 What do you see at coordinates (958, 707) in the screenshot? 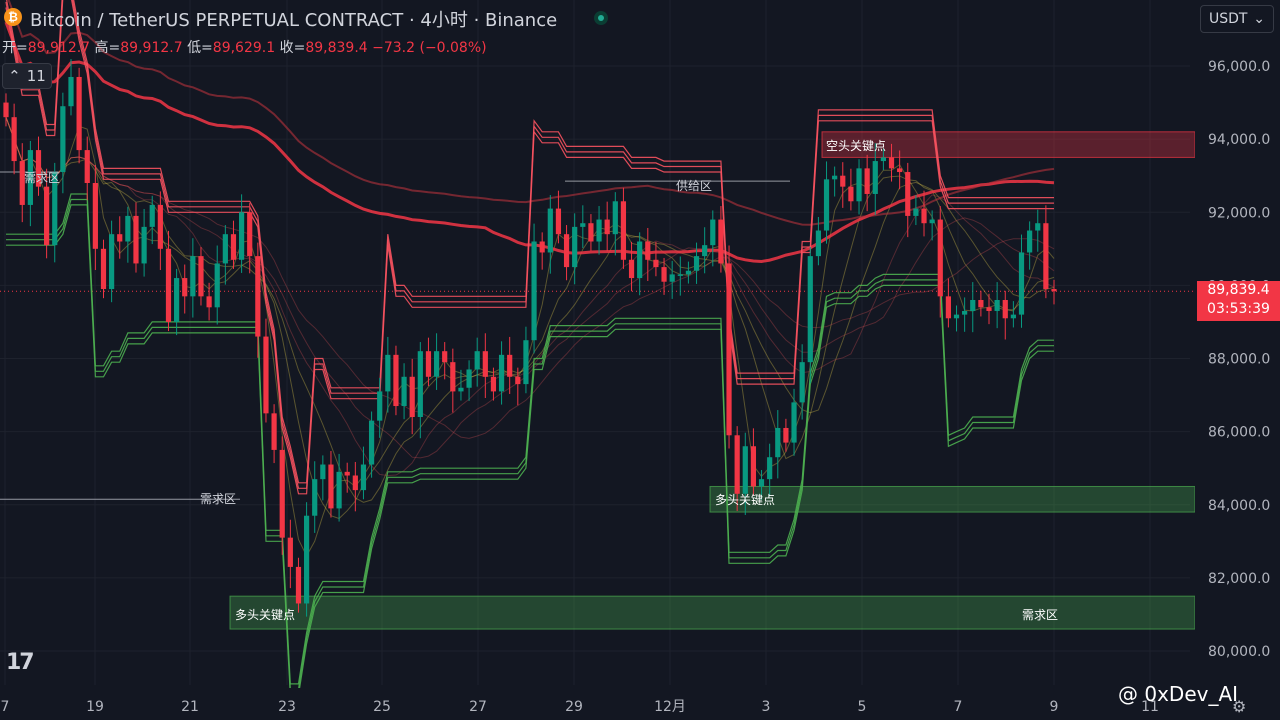
I see `time-tick-label: 7` at bounding box center [958, 707].